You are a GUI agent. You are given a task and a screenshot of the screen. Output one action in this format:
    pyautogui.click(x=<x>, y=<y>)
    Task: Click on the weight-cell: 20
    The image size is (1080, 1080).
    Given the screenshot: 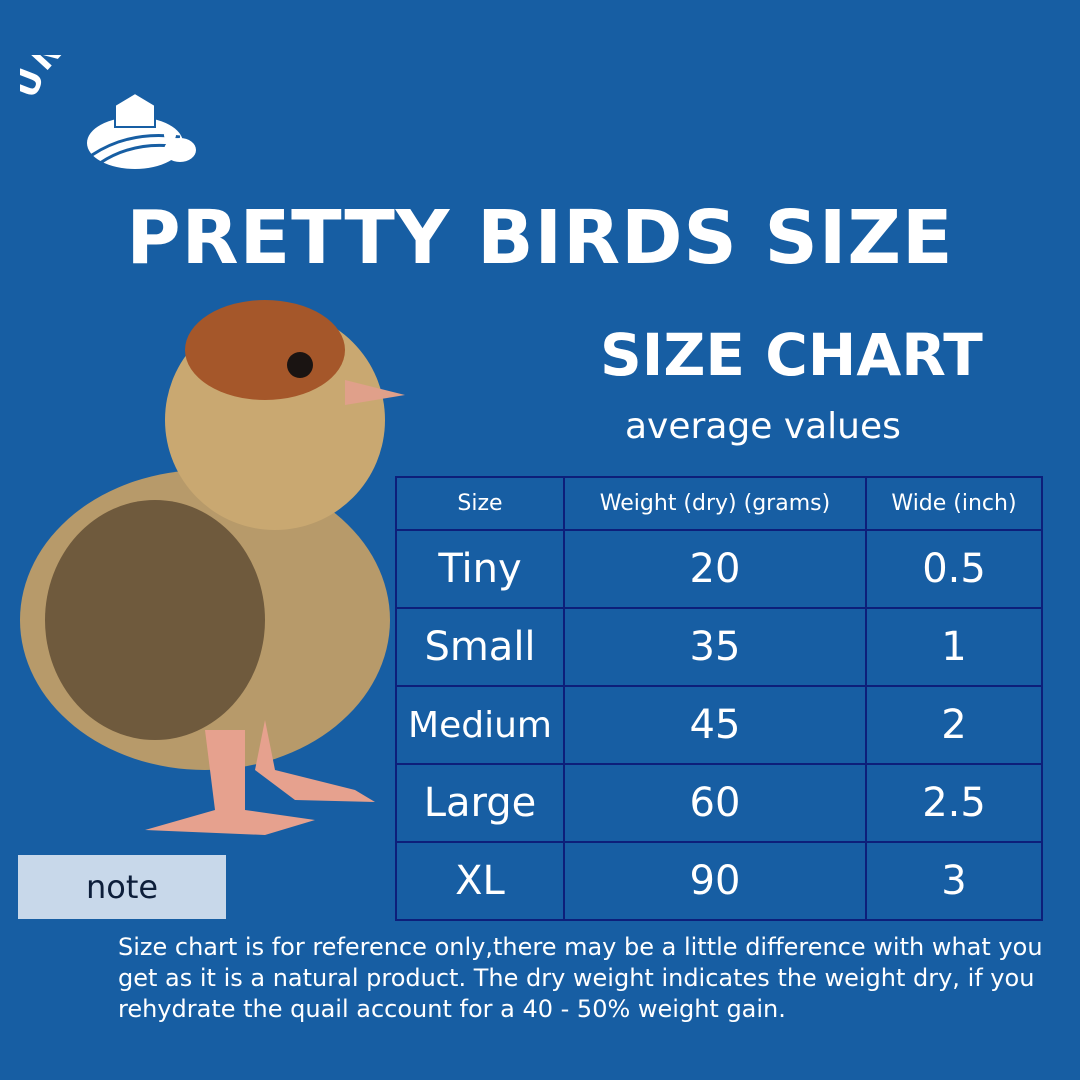 What is the action you would take?
    pyautogui.click(x=715, y=569)
    